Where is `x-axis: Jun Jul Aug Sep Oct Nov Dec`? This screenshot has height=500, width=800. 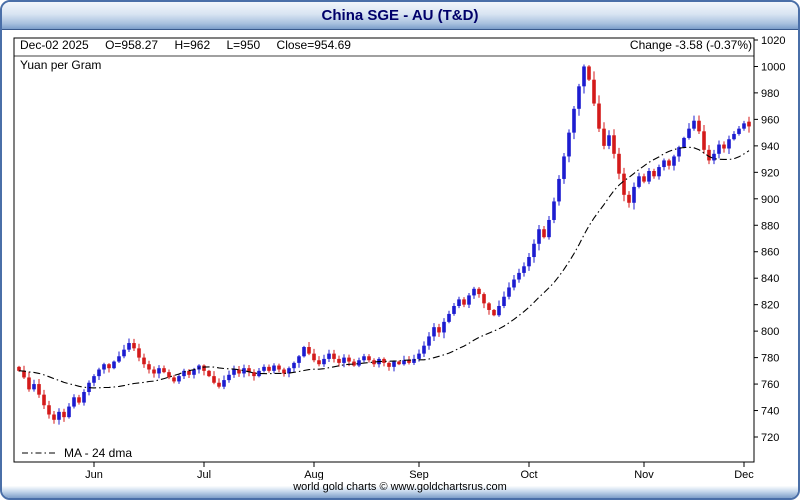
x-axis: Jun Jul Aug Sep Oct Nov Dec is located at coordinates (419, 471).